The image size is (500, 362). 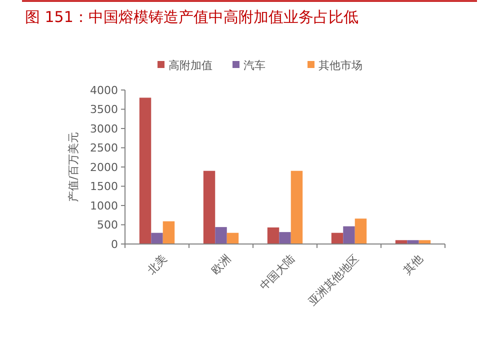 What do you see at coordinates (334, 280) in the screenshot?
I see `x-tick-label: 亚洲其他地区` at bounding box center [334, 280].